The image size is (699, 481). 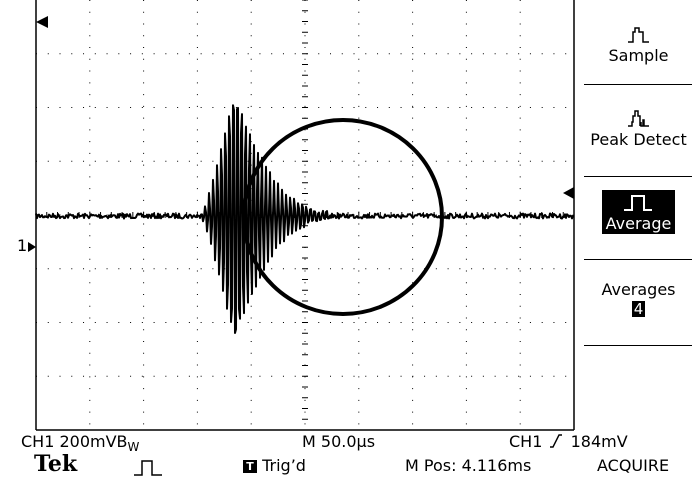 What do you see at coordinates (638, 55) in the screenshot?
I see `sample-label: Sample` at bounding box center [638, 55].